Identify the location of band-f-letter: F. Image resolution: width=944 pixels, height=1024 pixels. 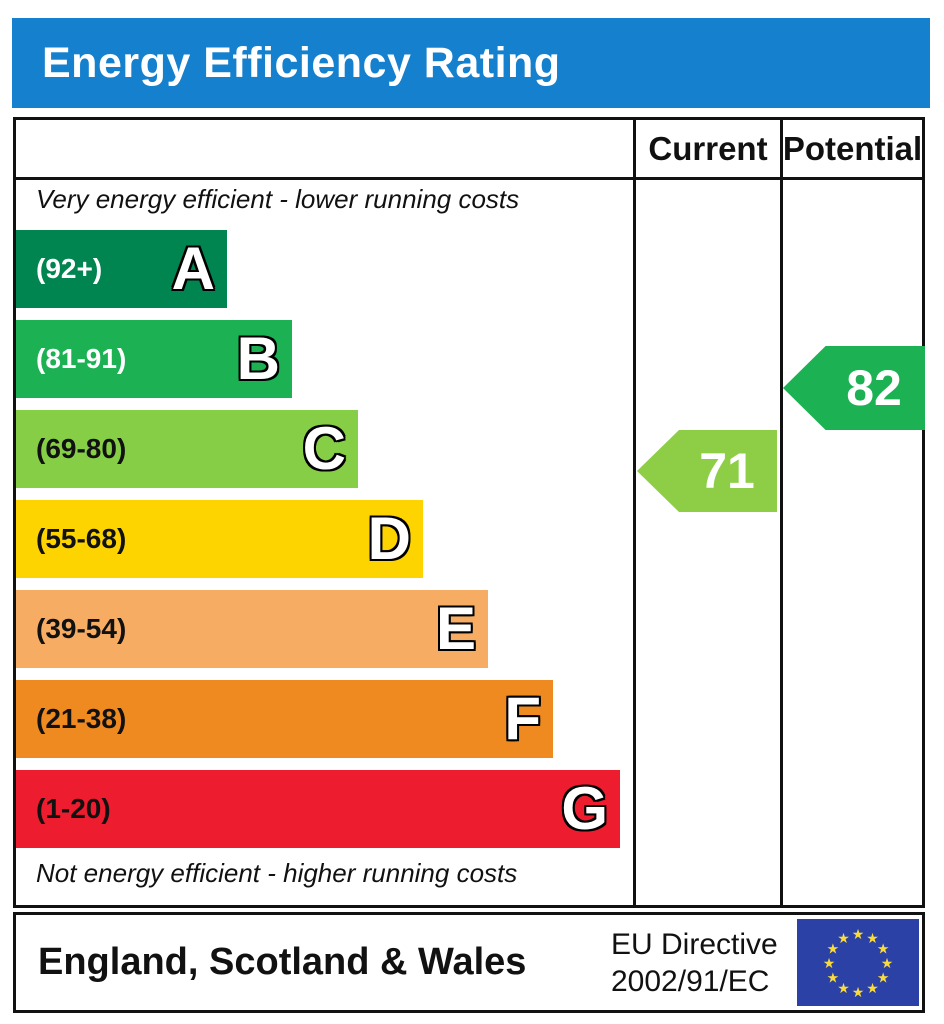
(522, 718).